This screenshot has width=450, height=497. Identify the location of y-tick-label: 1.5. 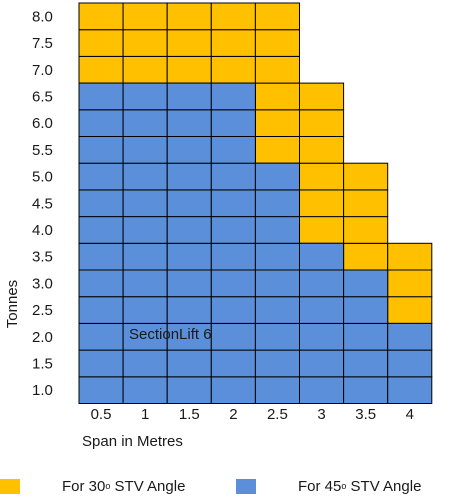
(42, 363).